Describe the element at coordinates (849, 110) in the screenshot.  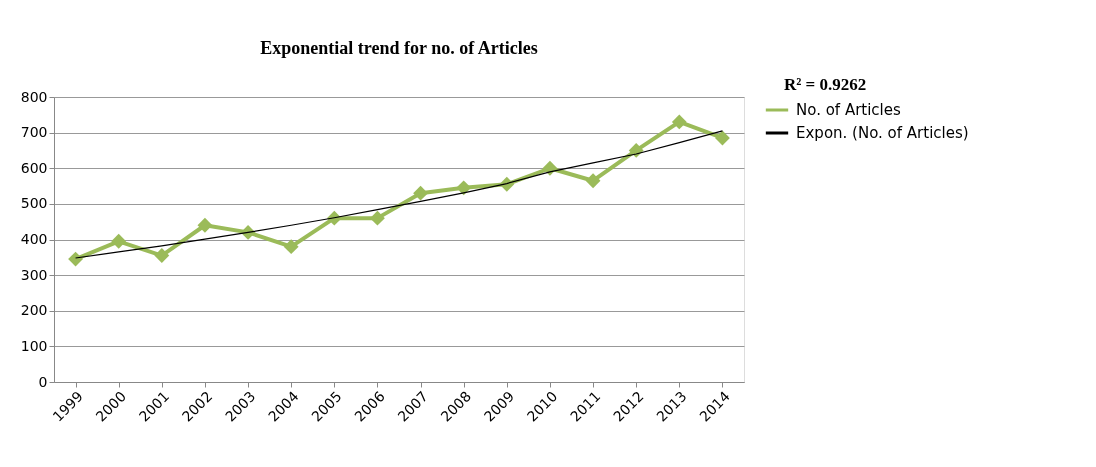
I see `legend-label: No. of Articles` at that location.